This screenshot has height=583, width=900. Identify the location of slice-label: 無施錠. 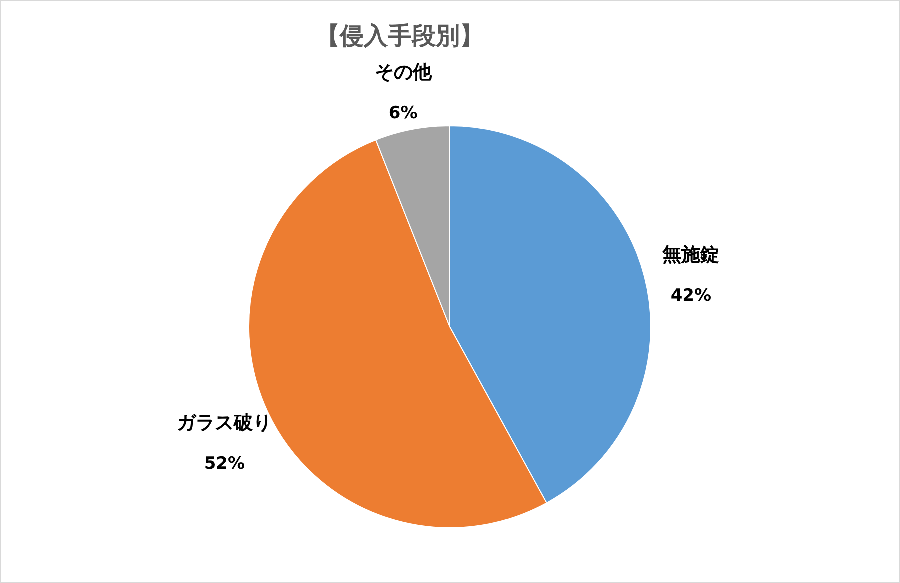
(691, 255).